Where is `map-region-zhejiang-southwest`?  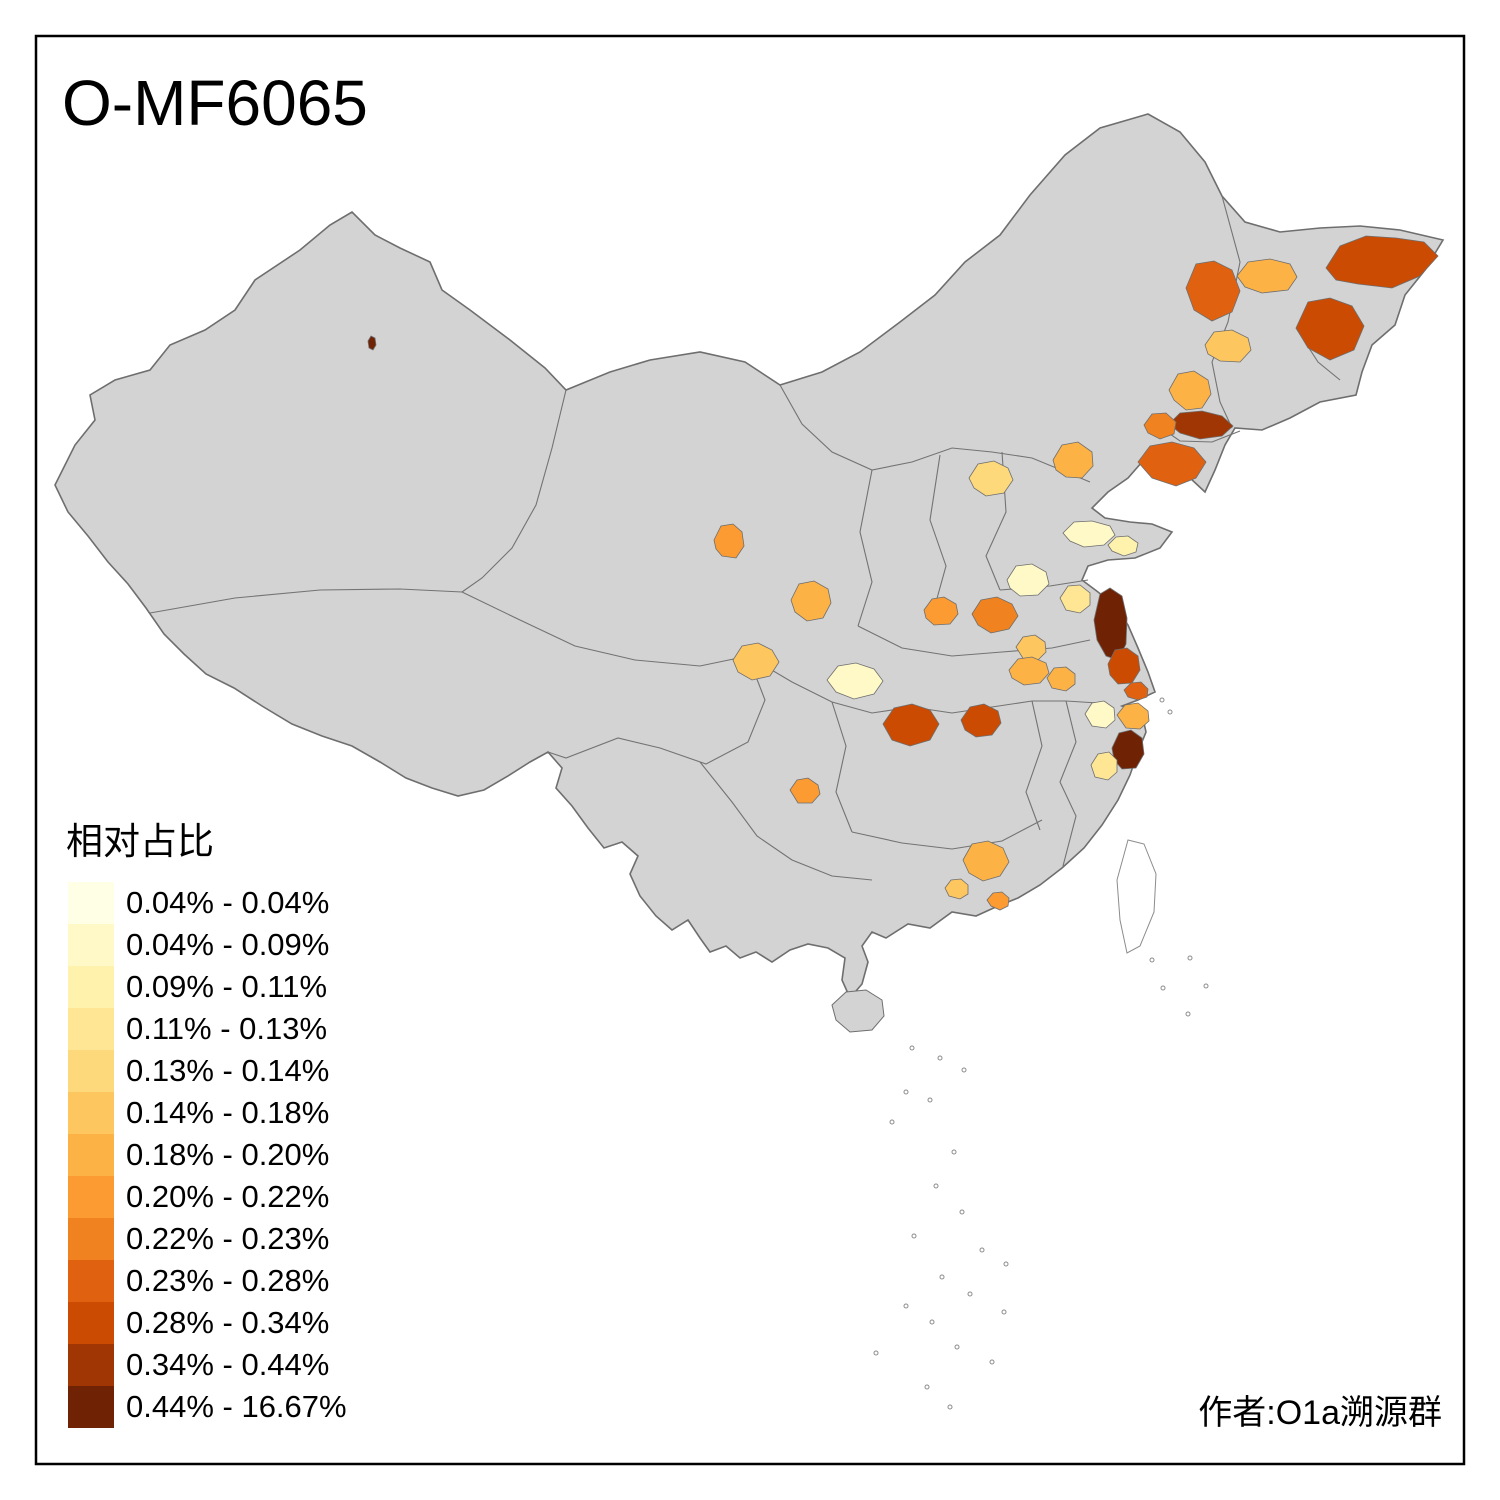 map-region-zhejiang-southwest is located at coordinates (1104, 766).